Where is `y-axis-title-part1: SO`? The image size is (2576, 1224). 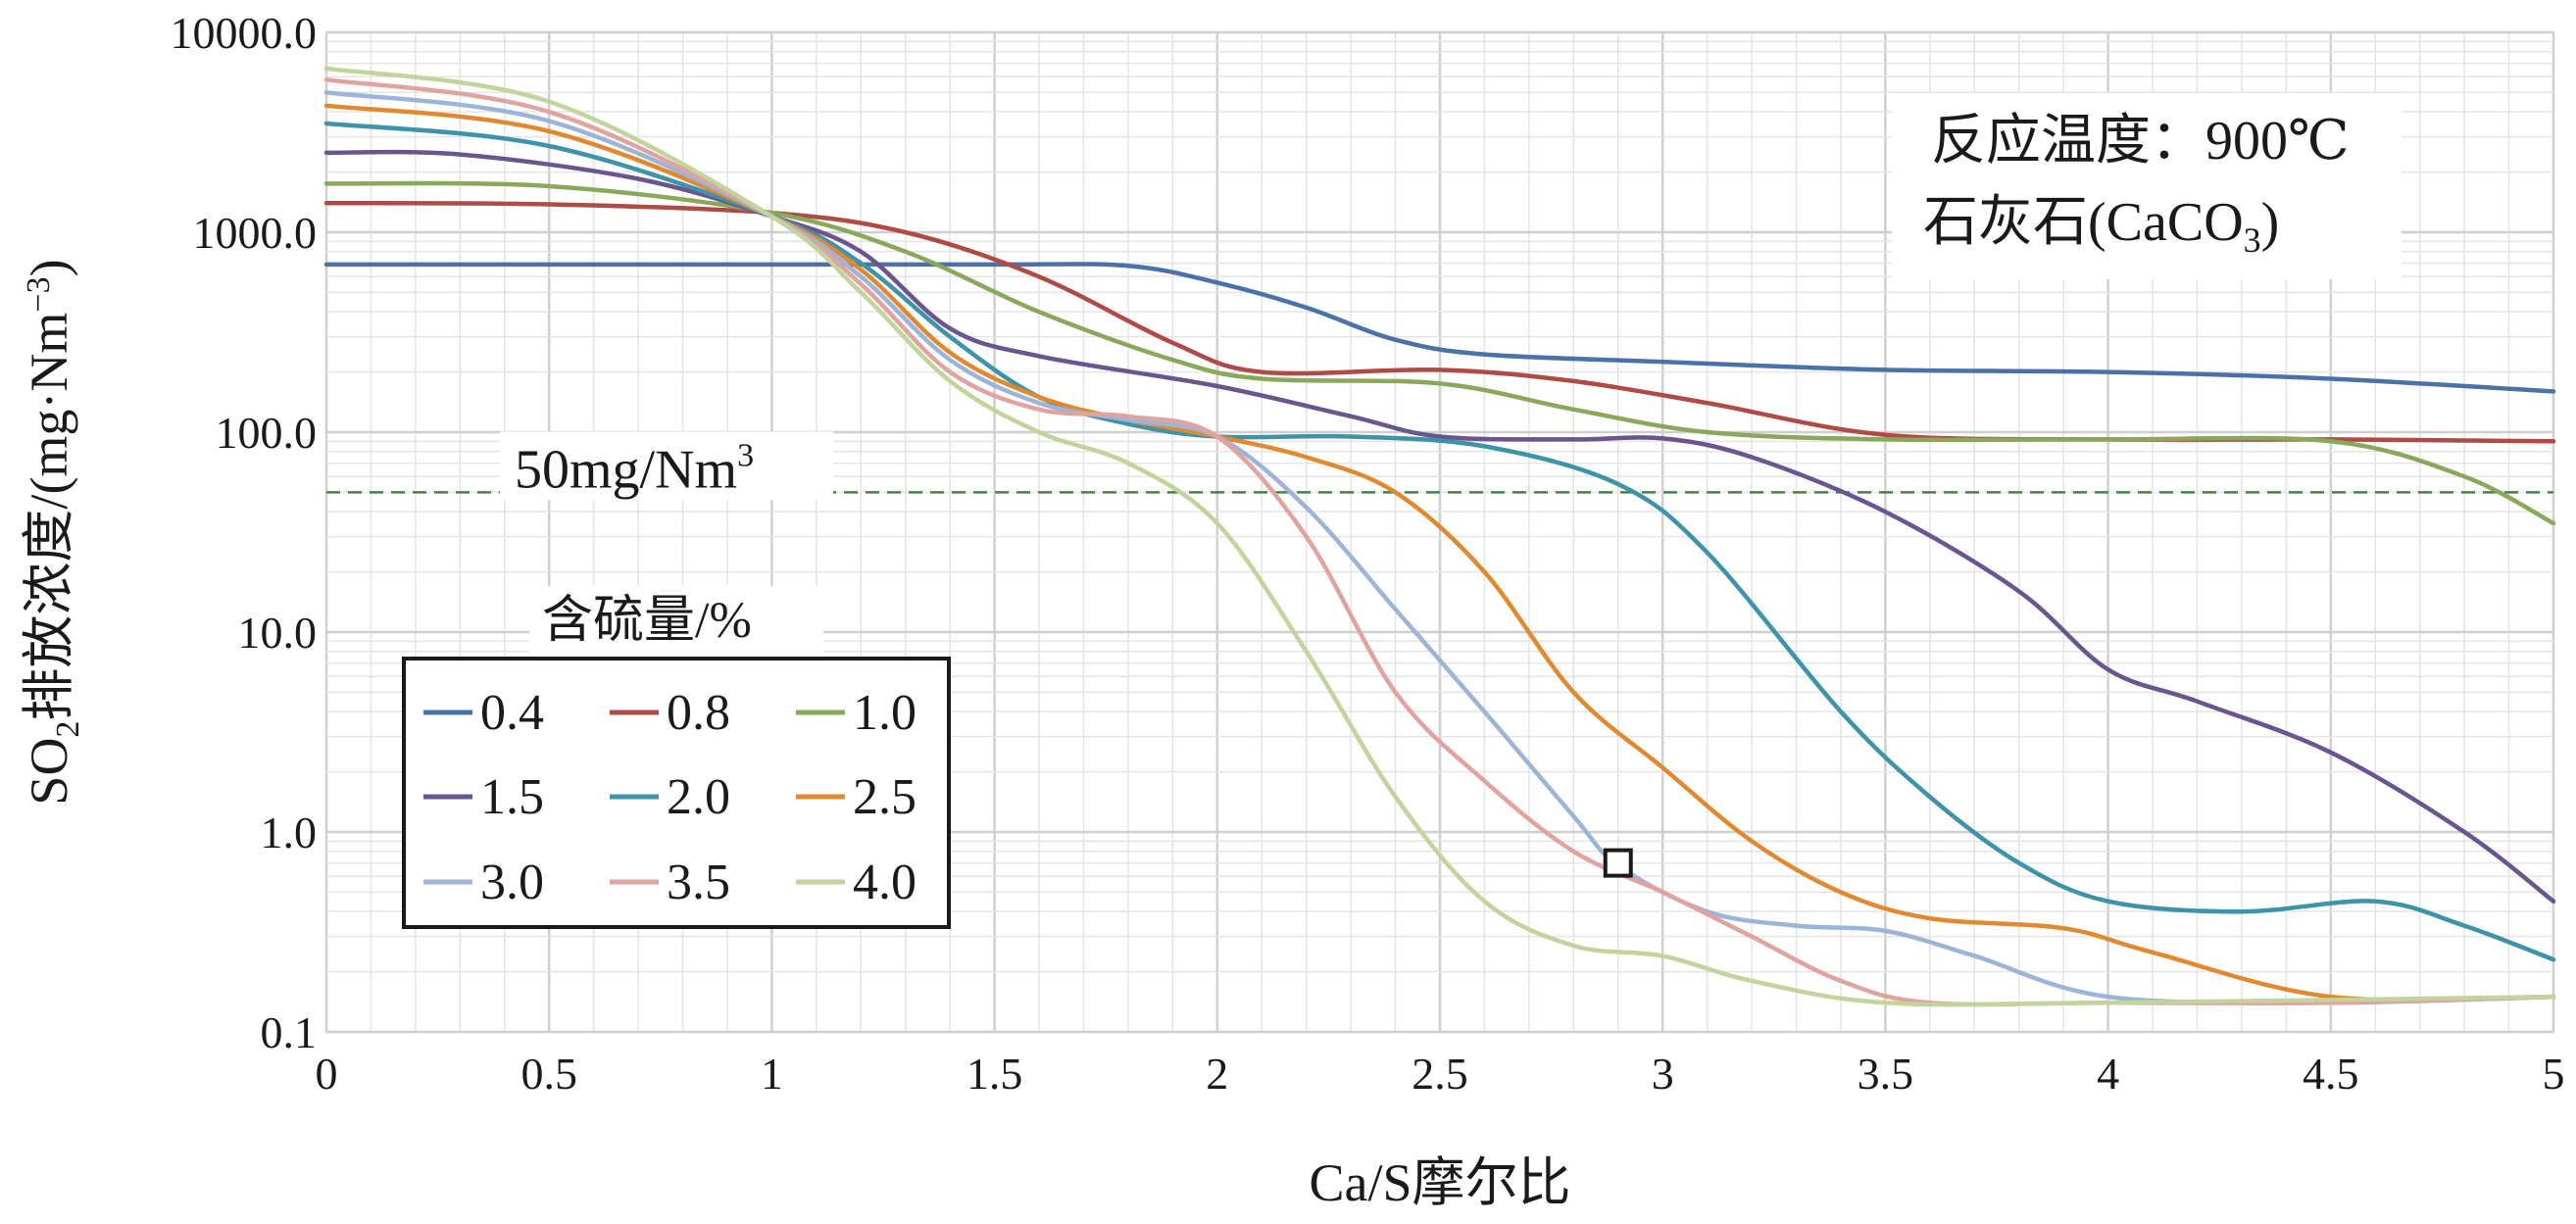 y-axis-title-part1: SO is located at coordinates (49, 772).